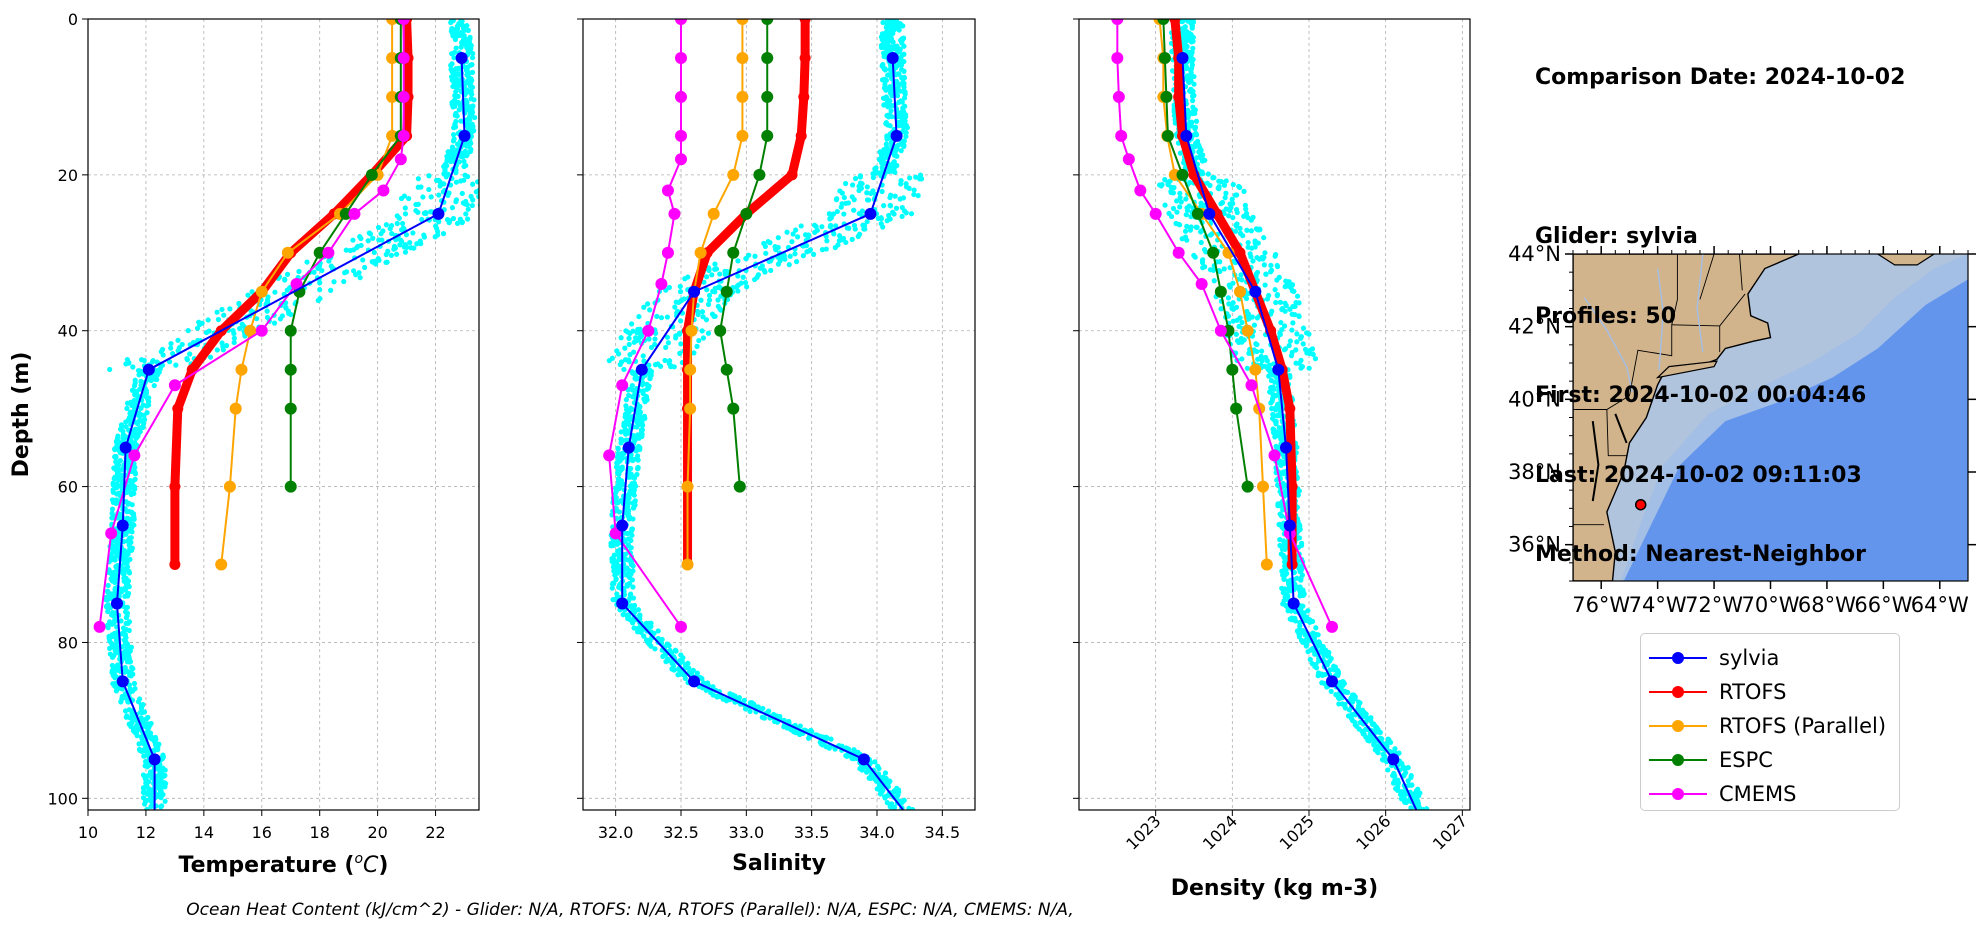 Image resolution: width=1981 pixels, height=934 pixels. What do you see at coordinates (1771, 605) in the screenshot?
I see `map-lon-label: 70°W` at bounding box center [1771, 605].